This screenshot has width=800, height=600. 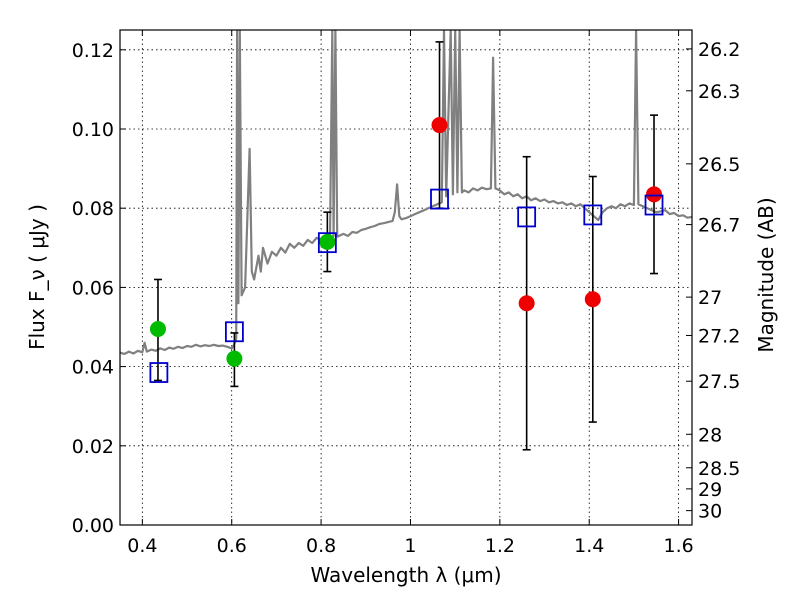 What do you see at coordinates (93, 130) in the screenshot?
I see `y-tick-label: 0.10` at bounding box center [93, 130].